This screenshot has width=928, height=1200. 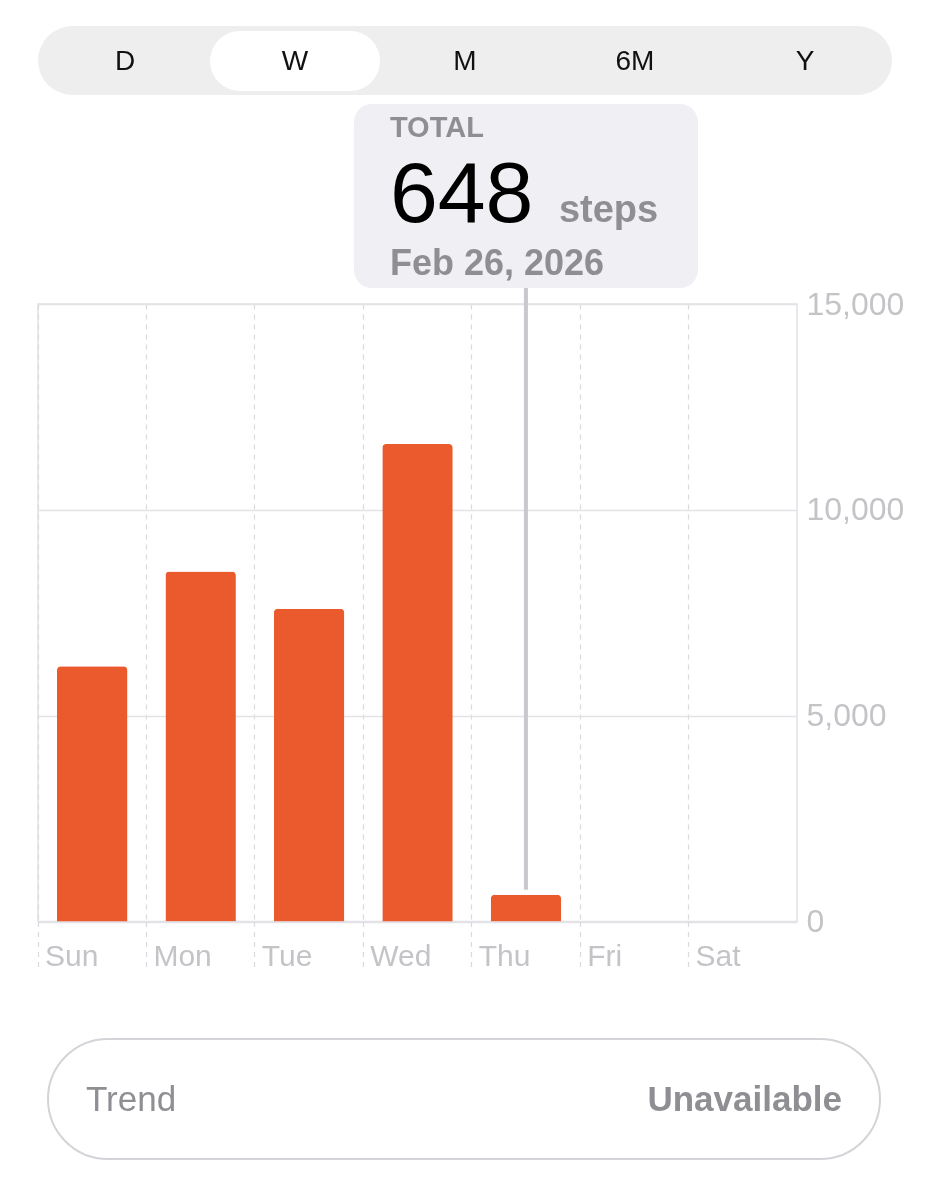 What do you see at coordinates (287, 955) in the screenshot?
I see `x-tick-label: Tue` at bounding box center [287, 955].